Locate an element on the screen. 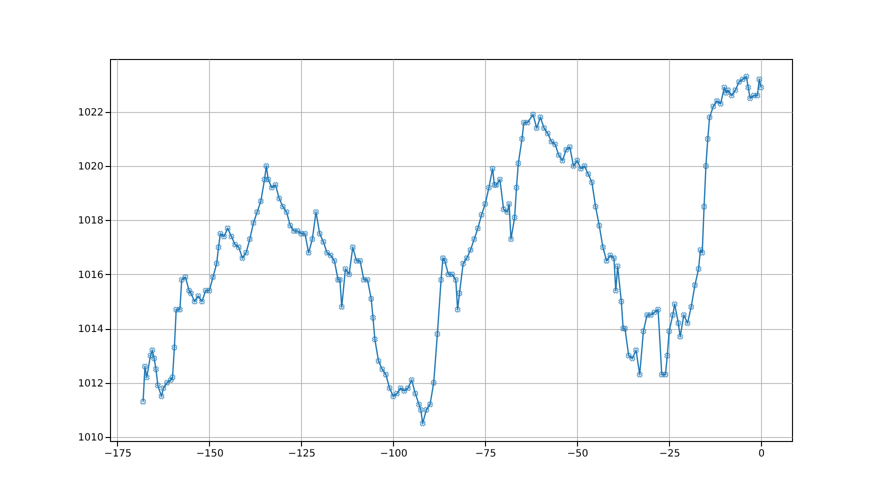  x-tick-label: −150 is located at coordinates (210, 454).